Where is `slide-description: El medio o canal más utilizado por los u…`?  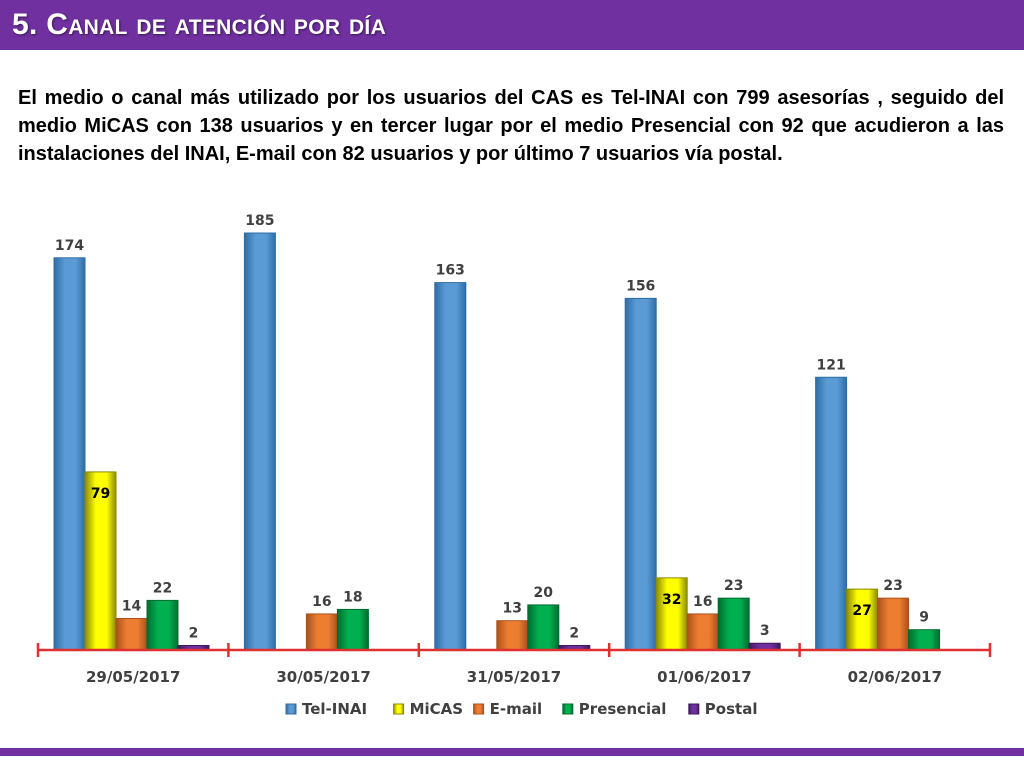
slide-description: El medio o canal más utilizado por los u… is located at coordinates (511, 126).